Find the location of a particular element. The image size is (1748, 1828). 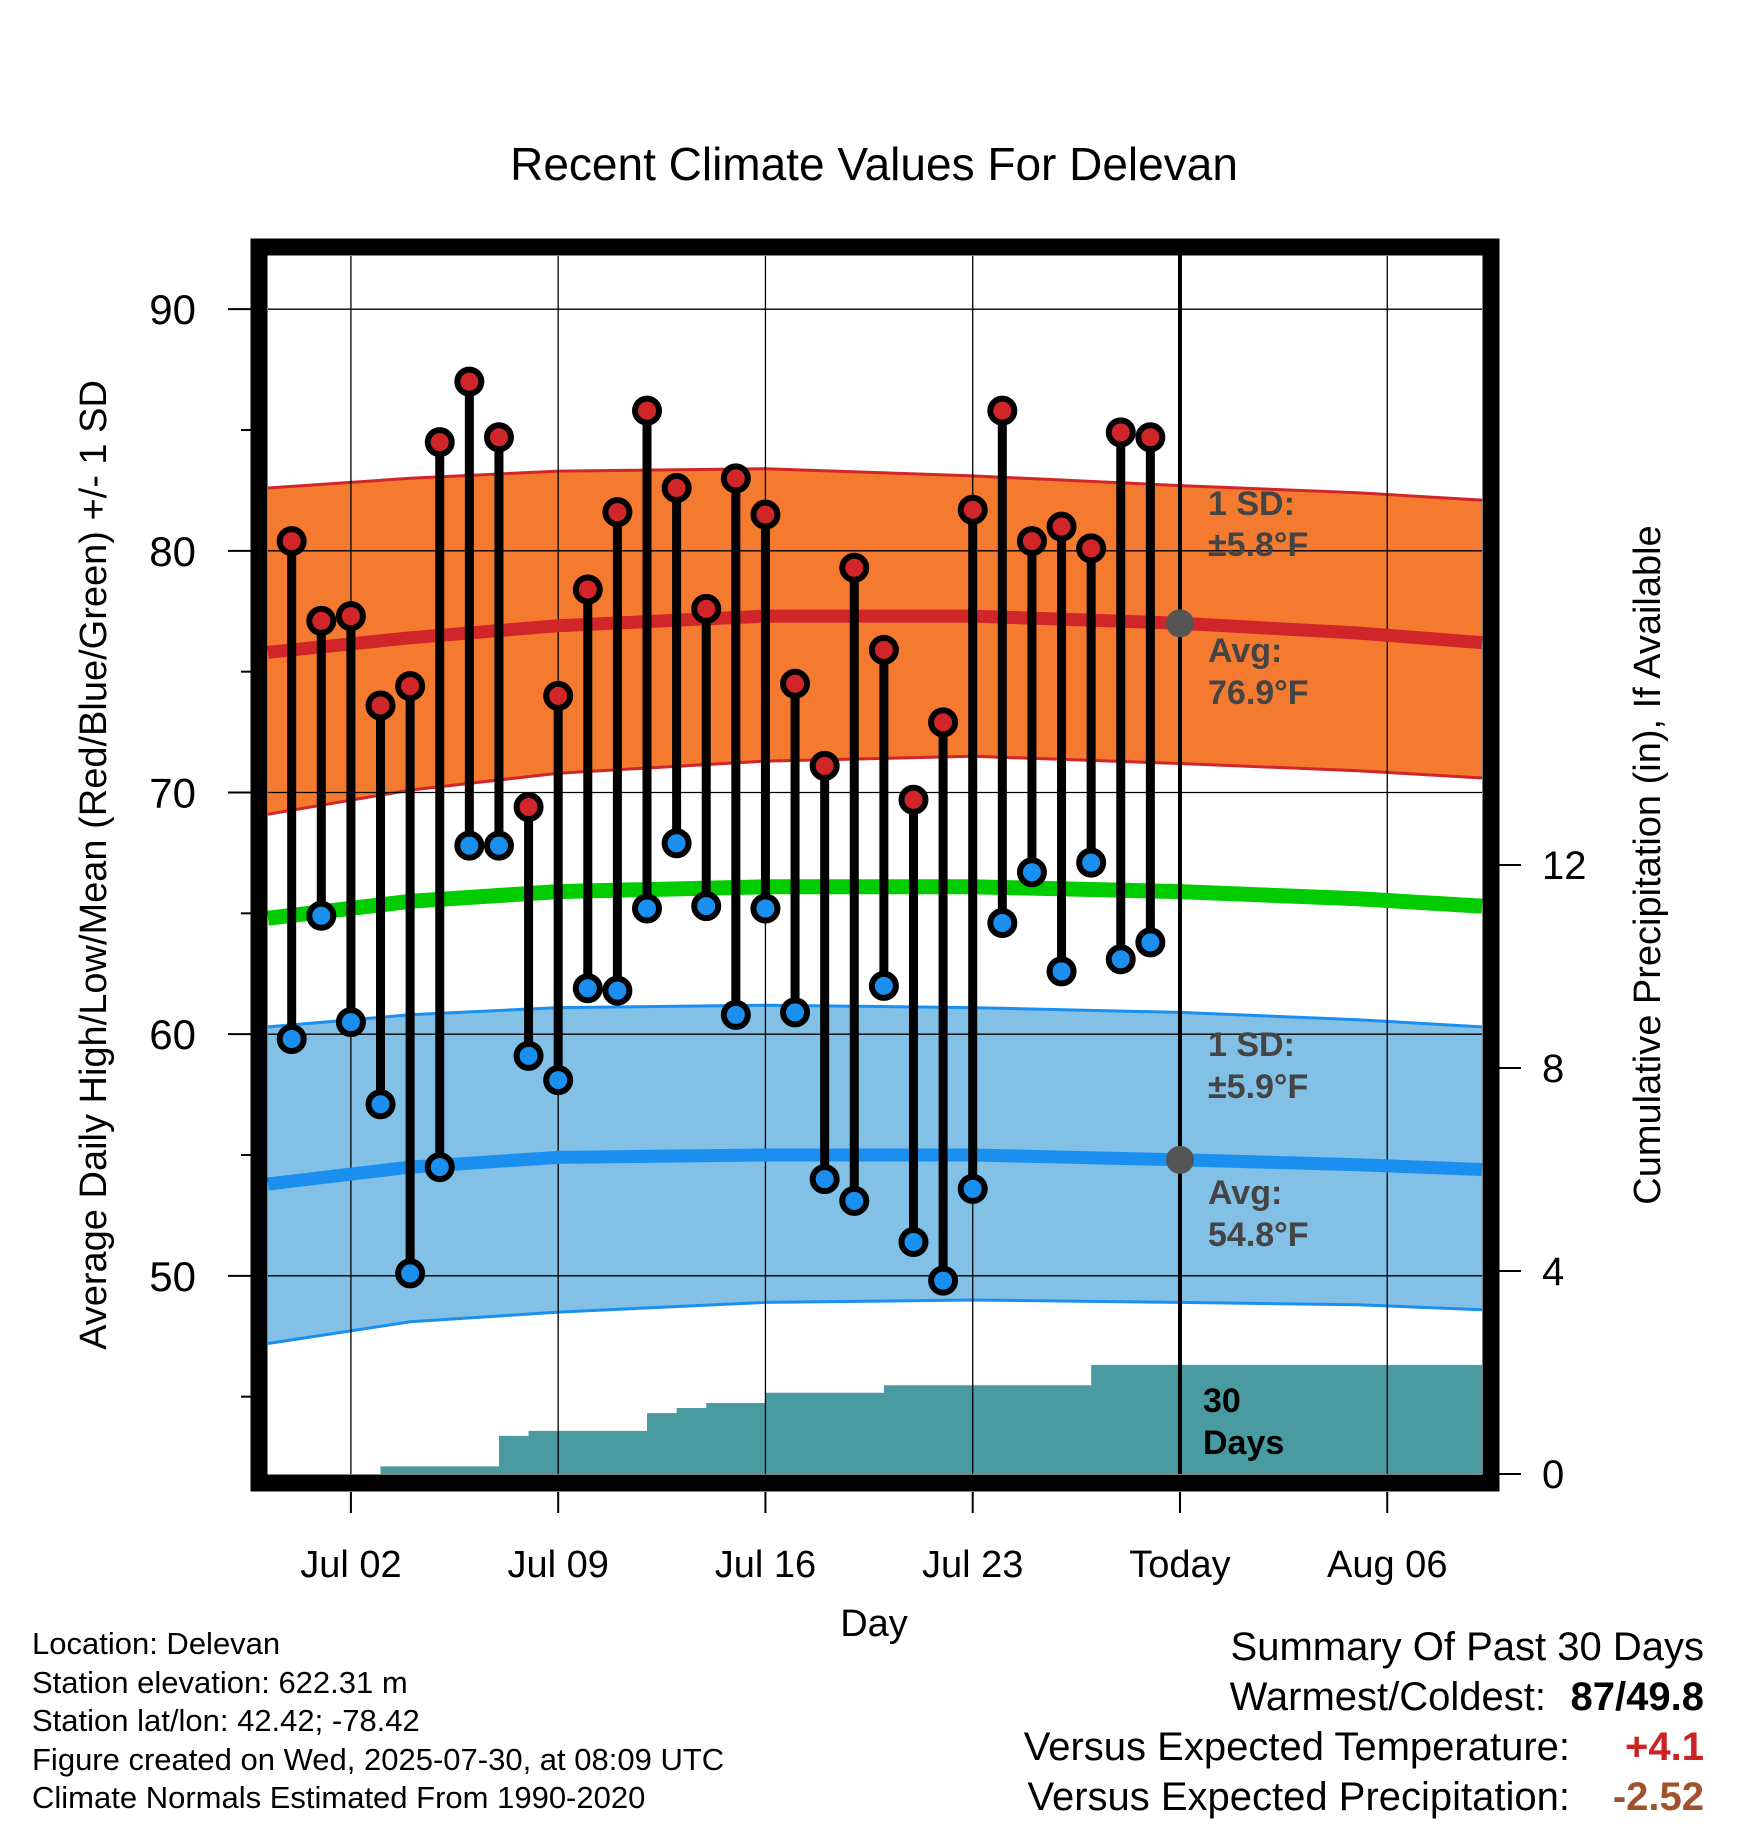

x-tick-label: Jul 16 is located at coordinates (765, 1565).